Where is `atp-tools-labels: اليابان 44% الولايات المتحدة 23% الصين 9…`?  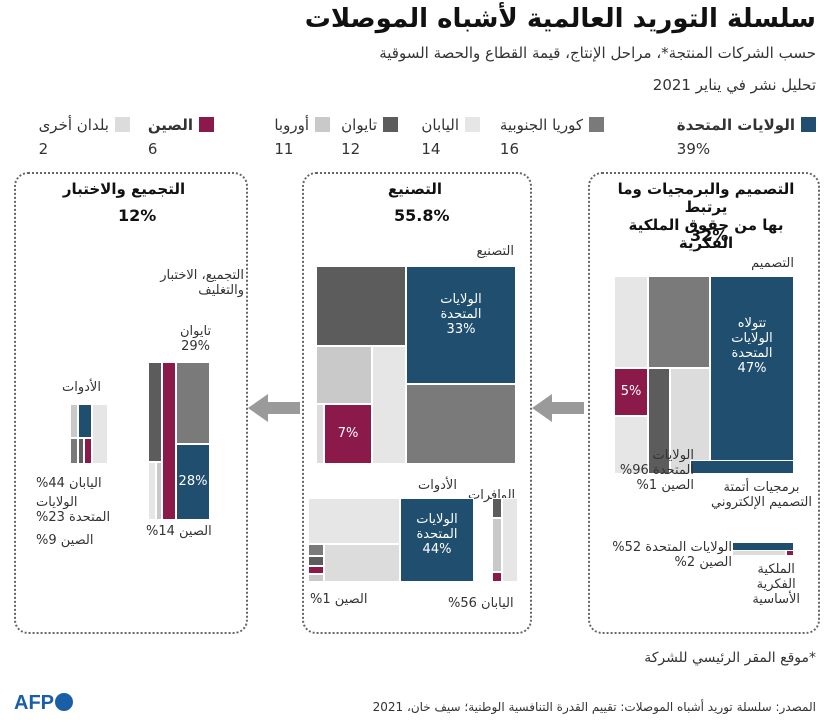
atp-tools-labels: اليابان 44% الولايات المتحدة 23% الصين 9… is located at coordinates (73, 512).